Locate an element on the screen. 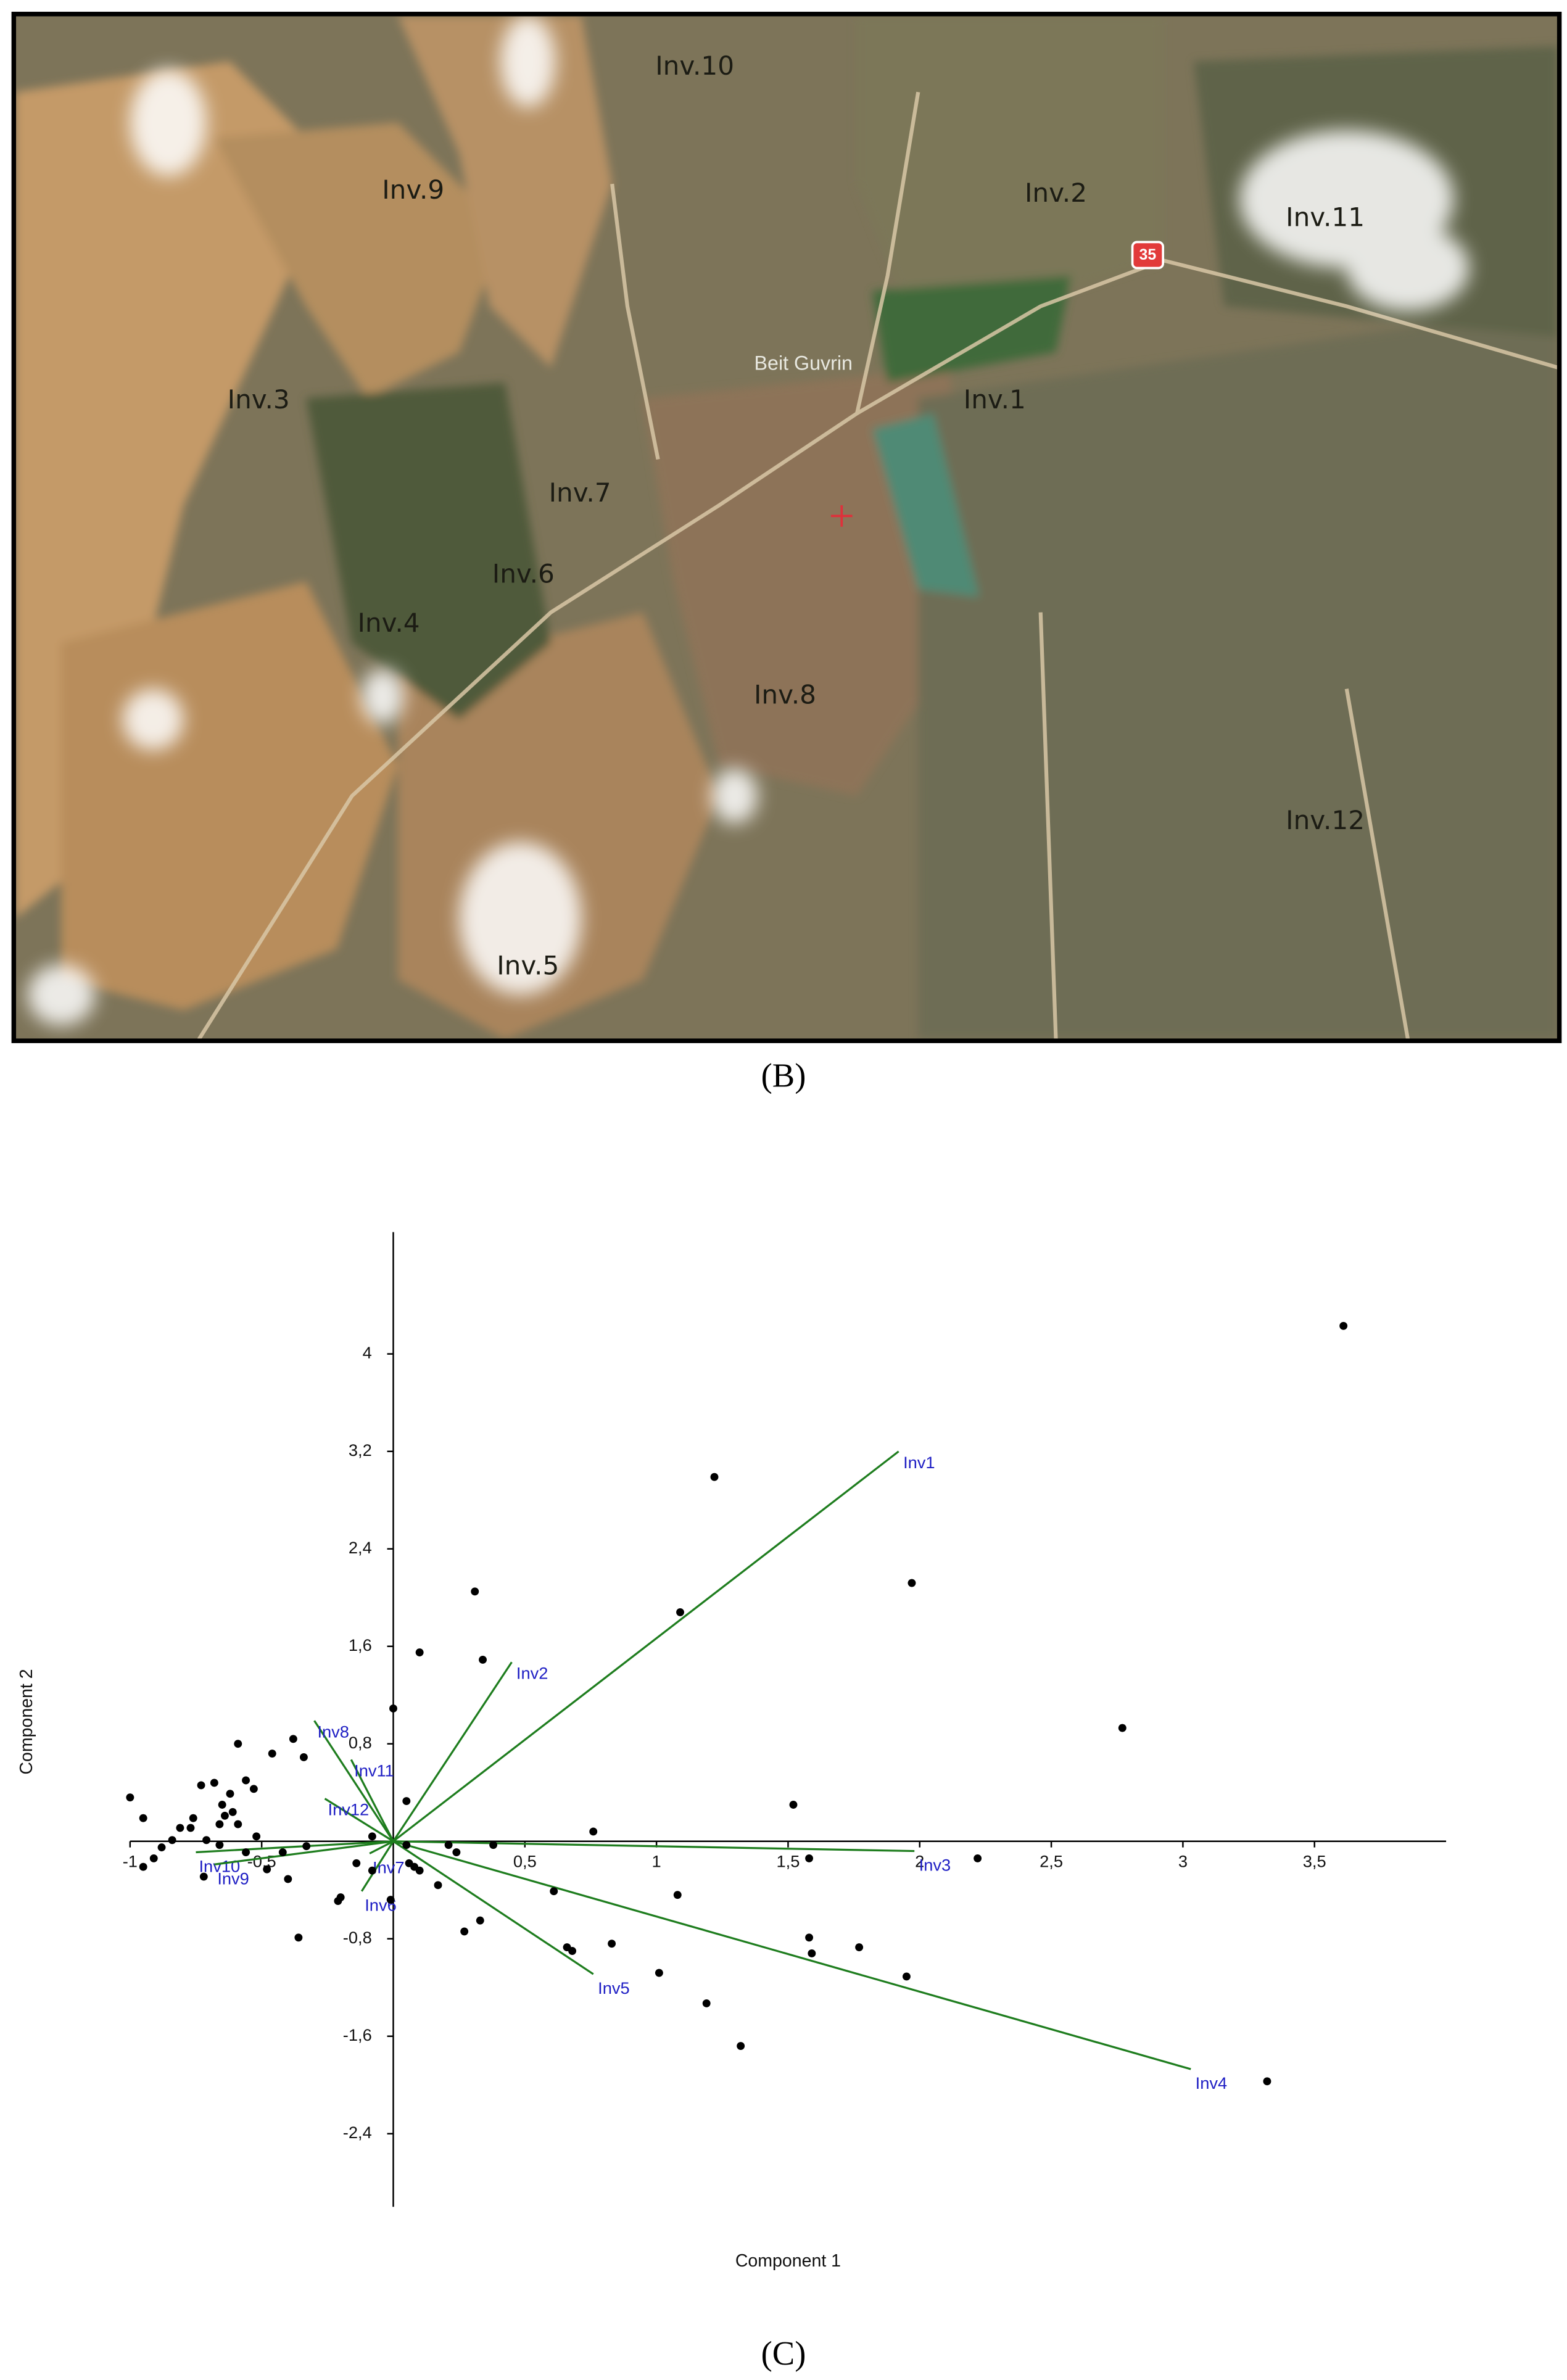 The height and width of the screenshot is (2380, 1567). x-tick-label: 1,5 is located at coordinates (788, 1861).